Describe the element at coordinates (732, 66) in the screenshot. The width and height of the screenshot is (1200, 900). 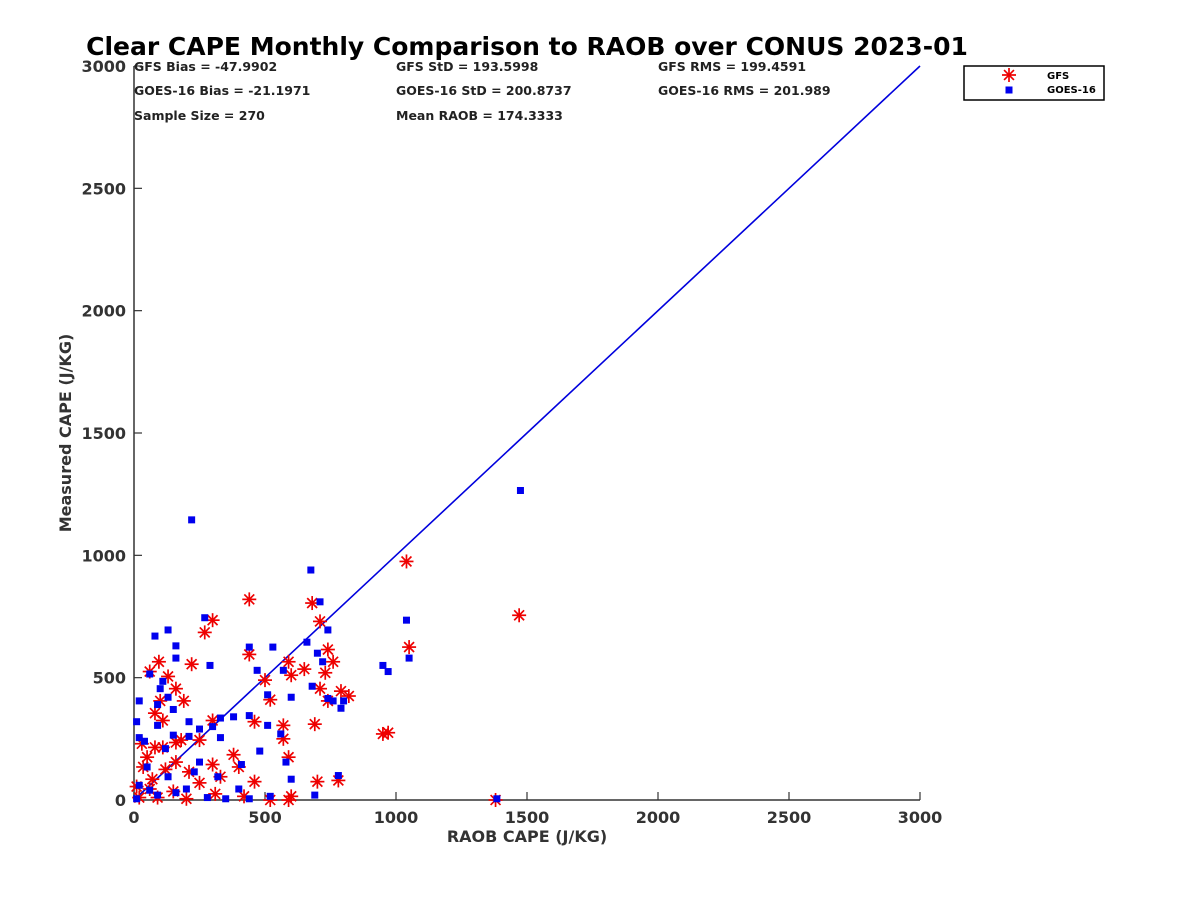
I see `stat-gfs-rms: GFS RMS = 199.4591` at that location.